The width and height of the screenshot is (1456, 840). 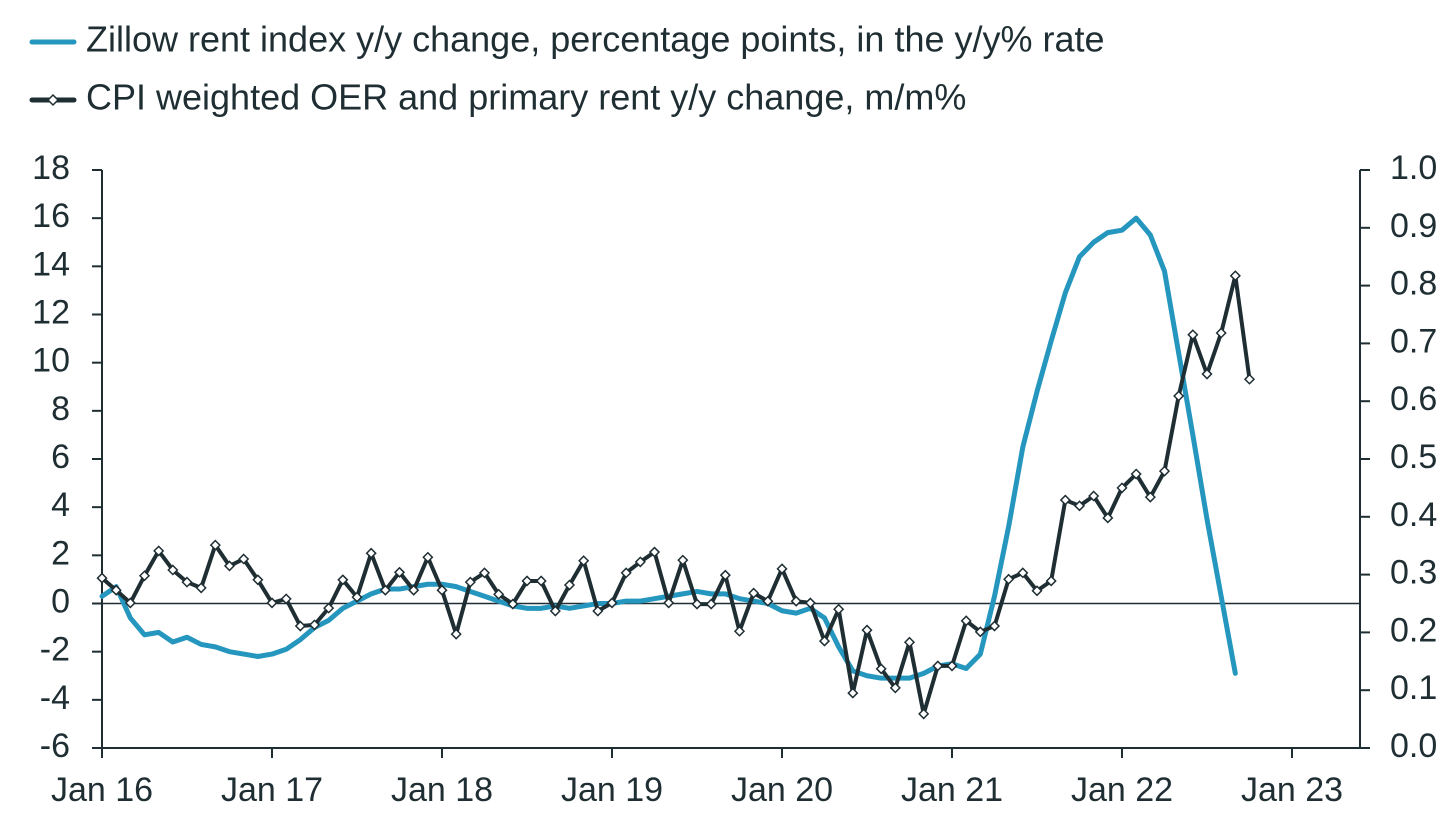 I want to click on y-tick-label: 2, so click(x=60, y=553).